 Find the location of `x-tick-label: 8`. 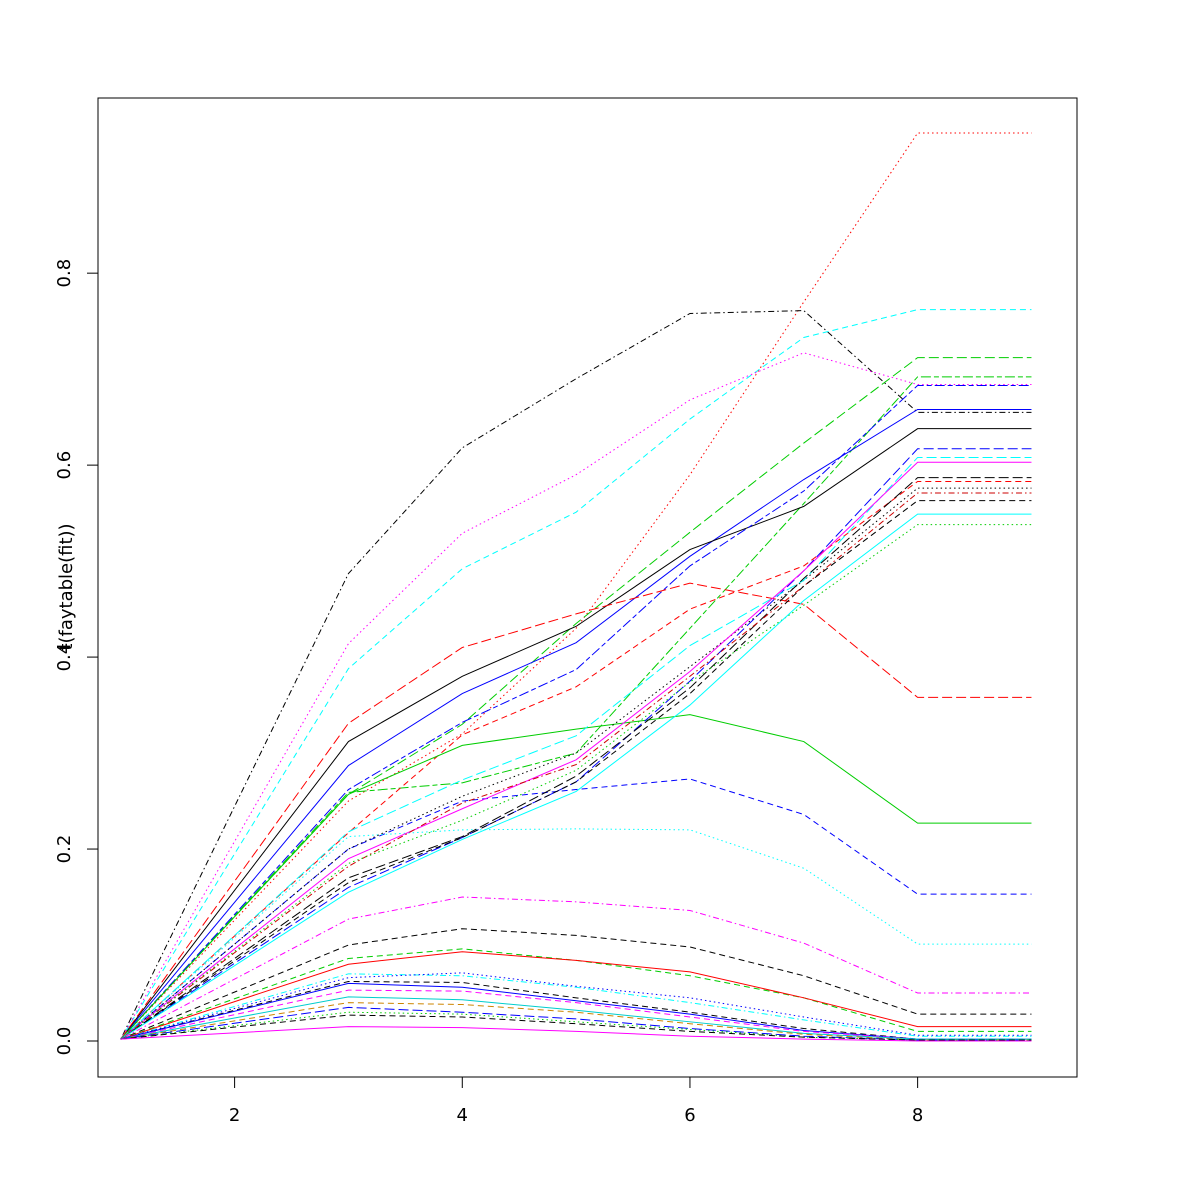

x-tick-label: 8 is located at coordinates (917, 1115).